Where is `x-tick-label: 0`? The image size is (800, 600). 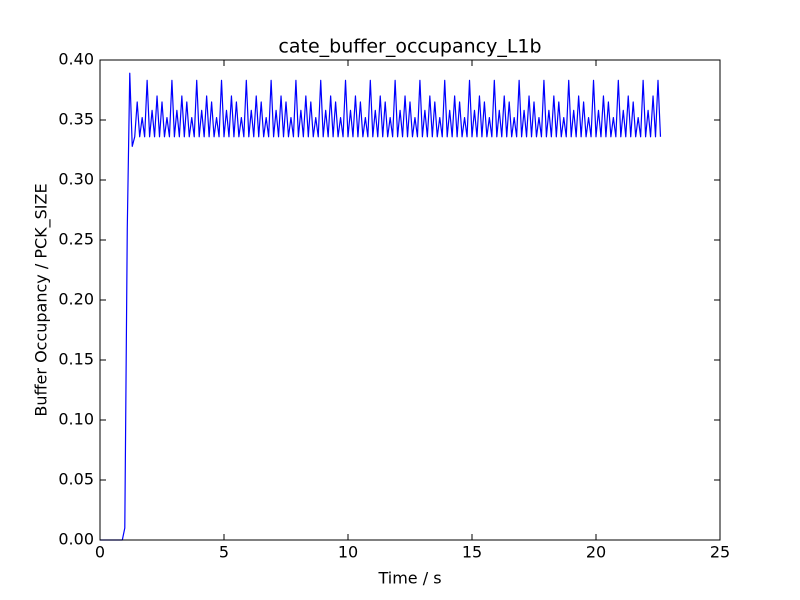
x-tick-label: 0 is located at coordinates (100, 552).